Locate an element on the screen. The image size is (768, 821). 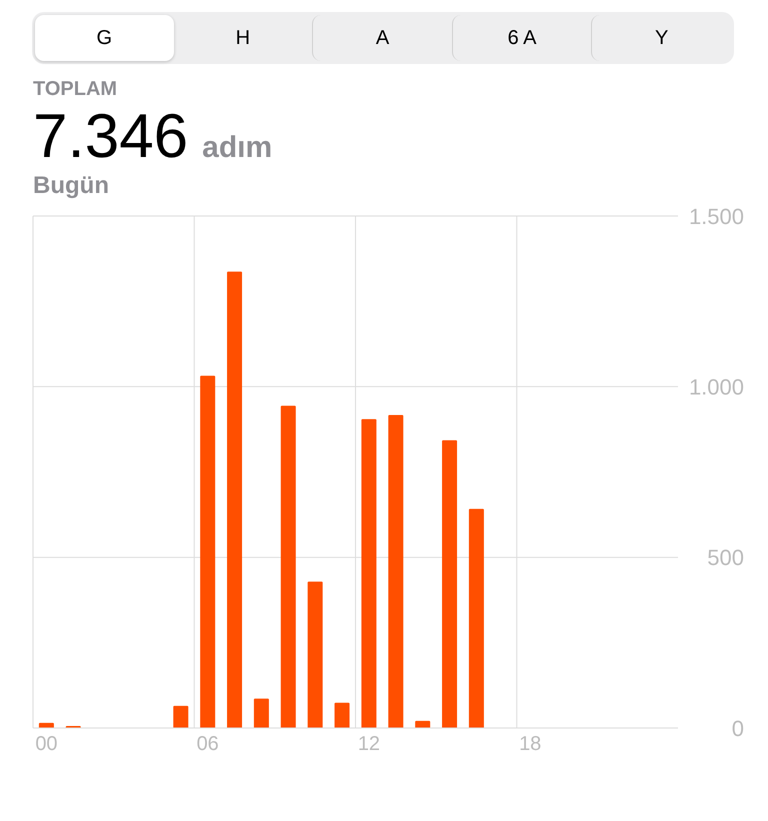
y-tick-label: 1.000 is located at coordinates (716, 387).